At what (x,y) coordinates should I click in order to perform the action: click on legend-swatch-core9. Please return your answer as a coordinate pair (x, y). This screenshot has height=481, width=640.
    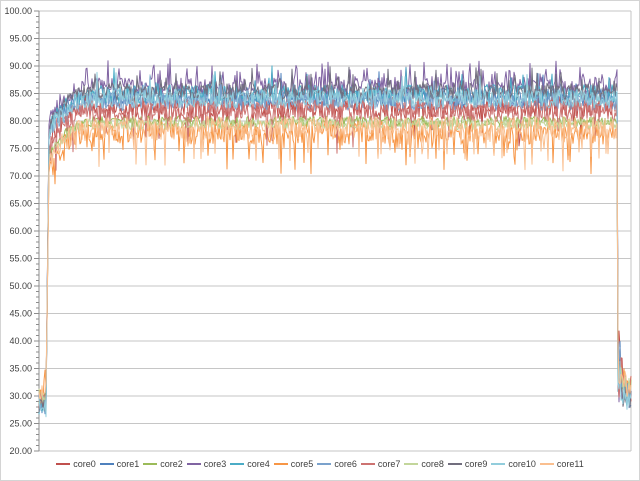
    Looking at the image, I should click on (454, 464).